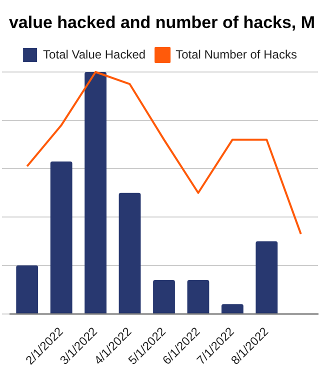 The height and width of the screenshot is (371, 324). What do you see at coordinates (94, 54) in the screenshot?
I see `legend-label: Total Value Hacked` at bounding box center [94, 54].